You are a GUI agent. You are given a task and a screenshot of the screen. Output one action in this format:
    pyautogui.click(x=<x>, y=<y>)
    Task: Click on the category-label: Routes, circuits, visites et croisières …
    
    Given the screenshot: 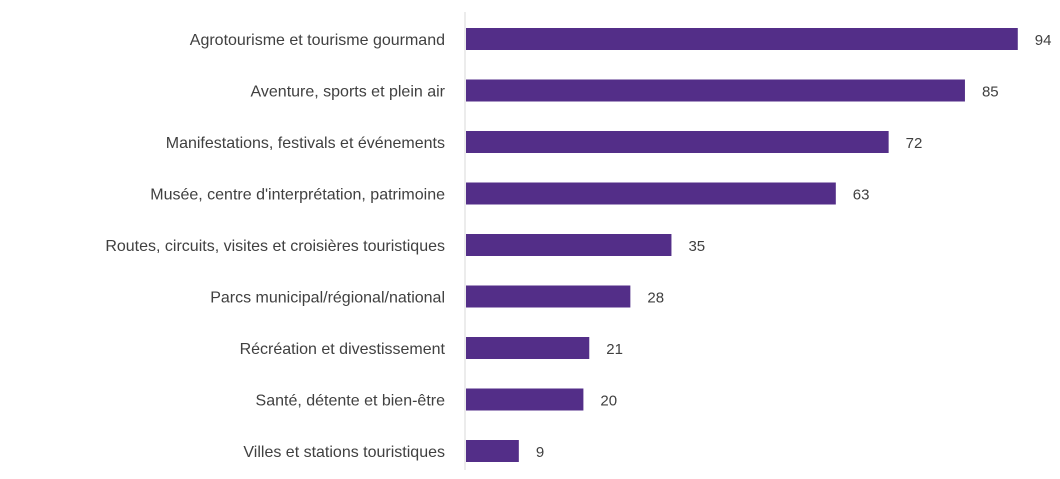 What is the action you would take?
    pyautogui.click(x=275, y=246)
    